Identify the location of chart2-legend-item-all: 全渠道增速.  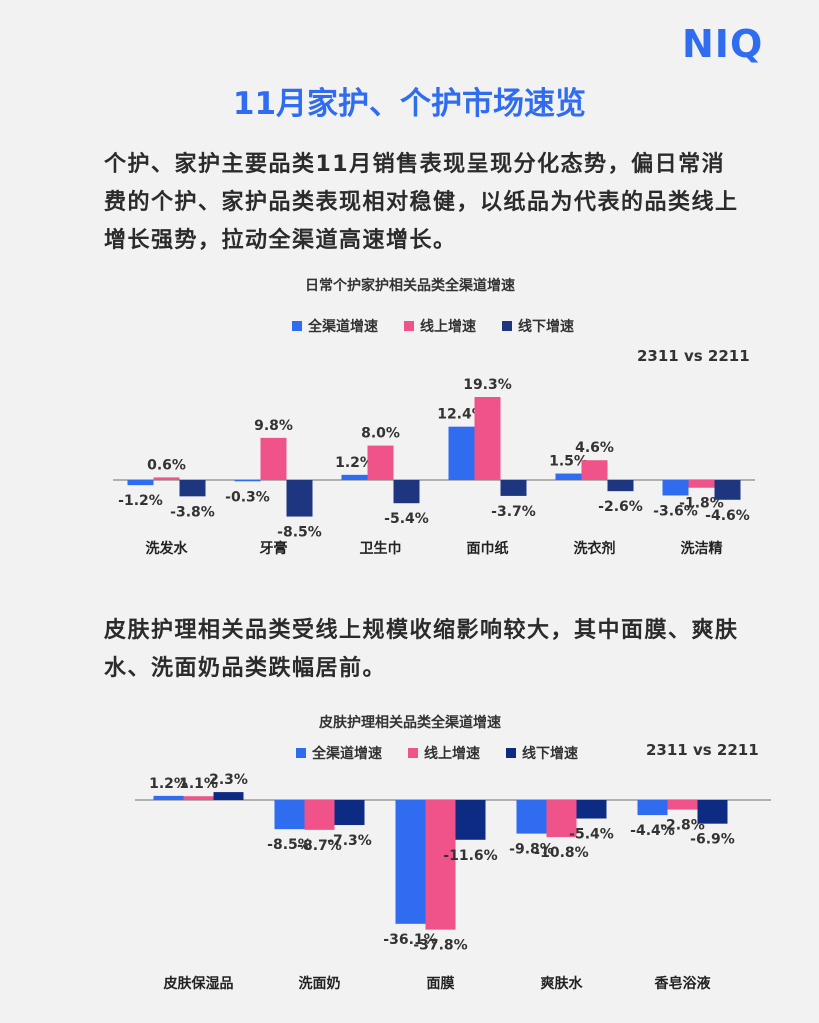
(339, 753).